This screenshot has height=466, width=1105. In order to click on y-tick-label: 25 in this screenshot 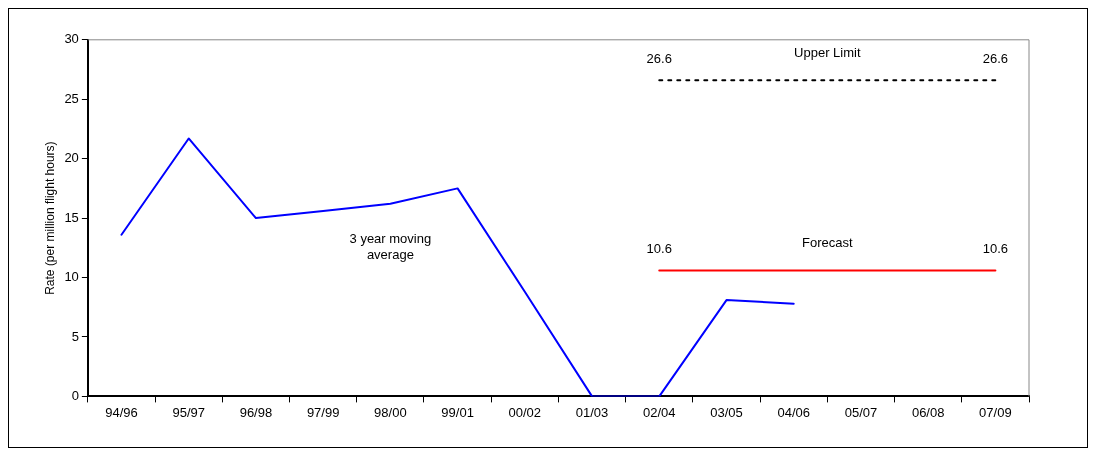, I will do `click(71, 98)`.